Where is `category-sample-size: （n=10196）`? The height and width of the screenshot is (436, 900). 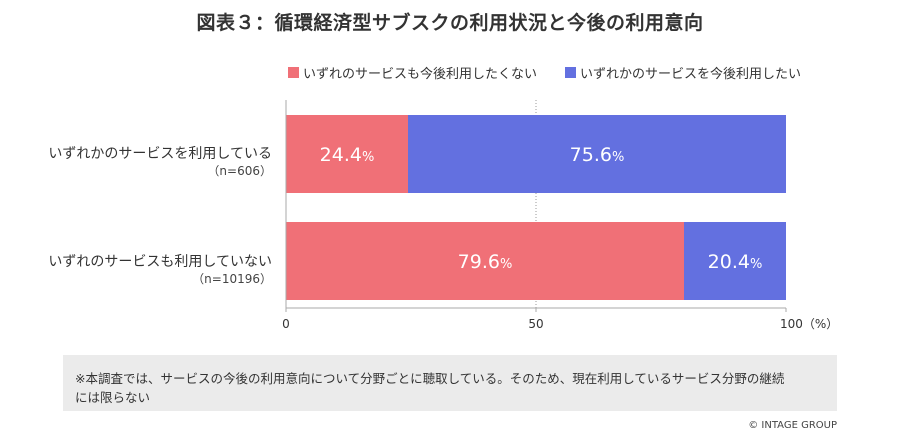 category-sample-size: （n=10196） is located at coordinates (232, 279).